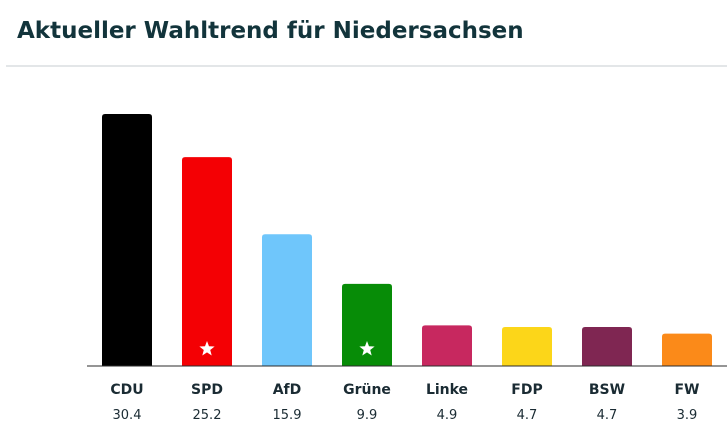 Image resolution: width=727 pixels, height=429 pixels. Describe the element at coordinates (287, 415) in the screenshot. I see `value-label: 15.9` at that location.